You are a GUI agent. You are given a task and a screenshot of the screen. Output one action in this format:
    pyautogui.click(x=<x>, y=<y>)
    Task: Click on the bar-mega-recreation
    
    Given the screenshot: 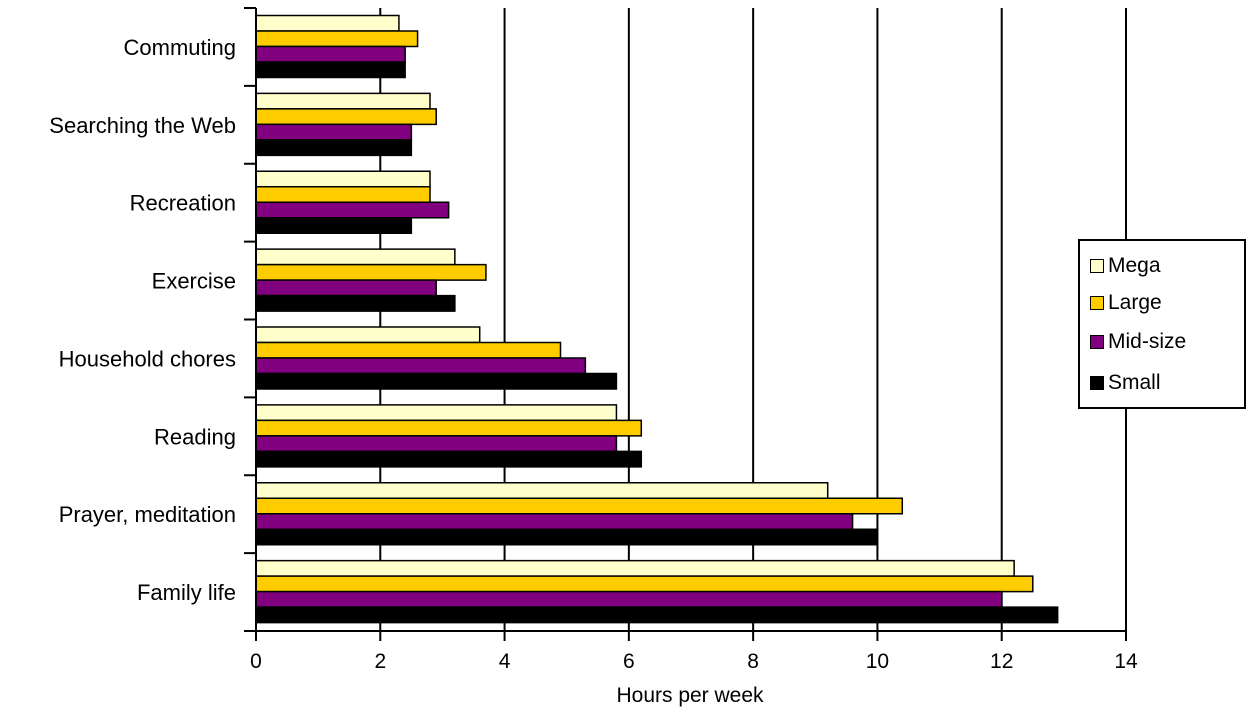 What is the action you would take?
    pyautogui.click(x=343, y=179)
    